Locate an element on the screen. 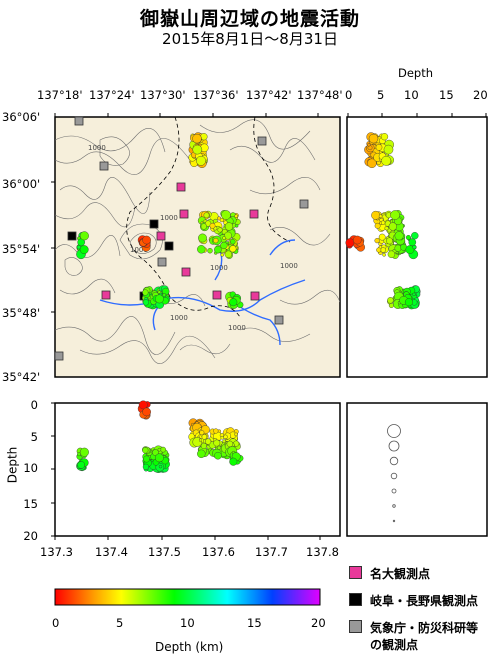  lon-xtick: 137.6 is located at coordinates (218, 552).